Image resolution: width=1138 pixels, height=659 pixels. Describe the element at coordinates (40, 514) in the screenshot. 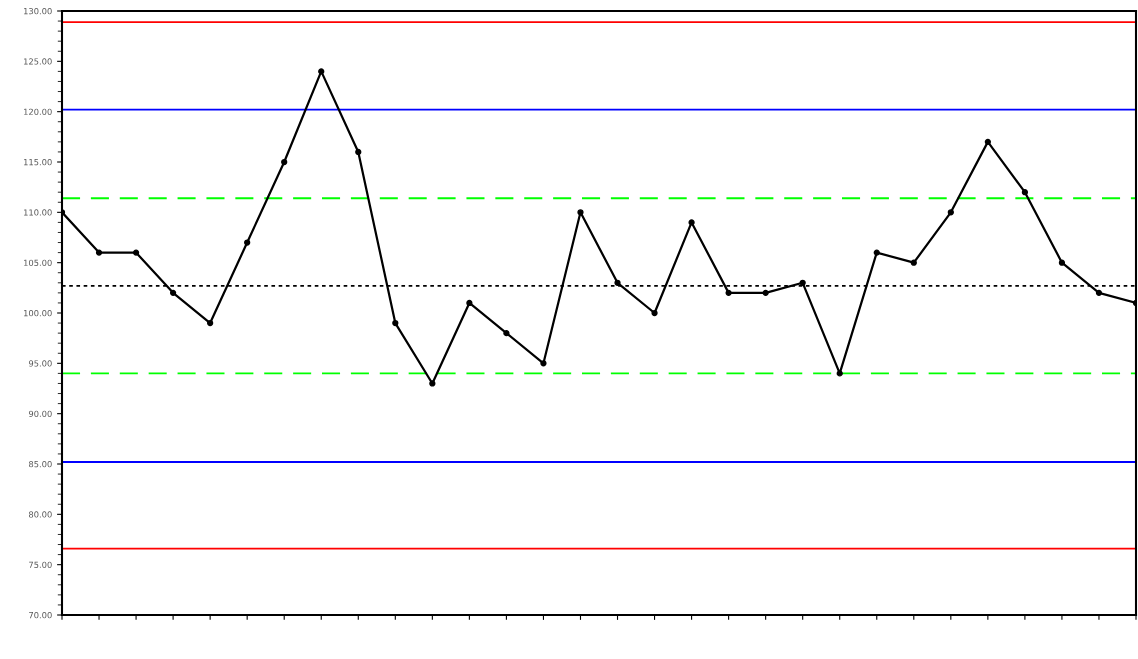

I see `y-tick-label: 80.00` at that location.